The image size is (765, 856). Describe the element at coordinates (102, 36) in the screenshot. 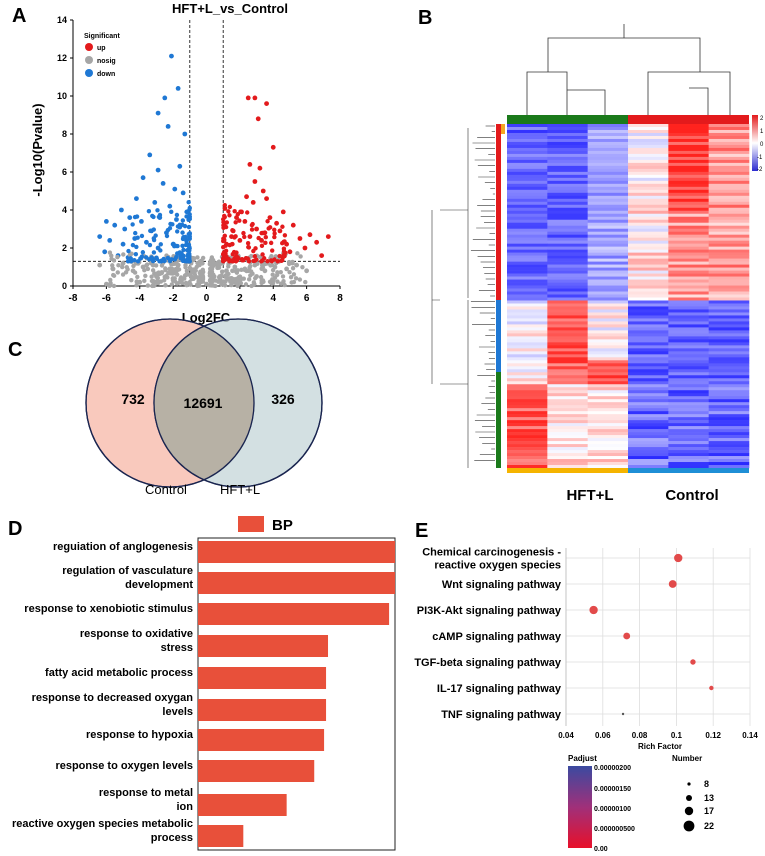

I see `volcano-legend-title: Significant` at that location.